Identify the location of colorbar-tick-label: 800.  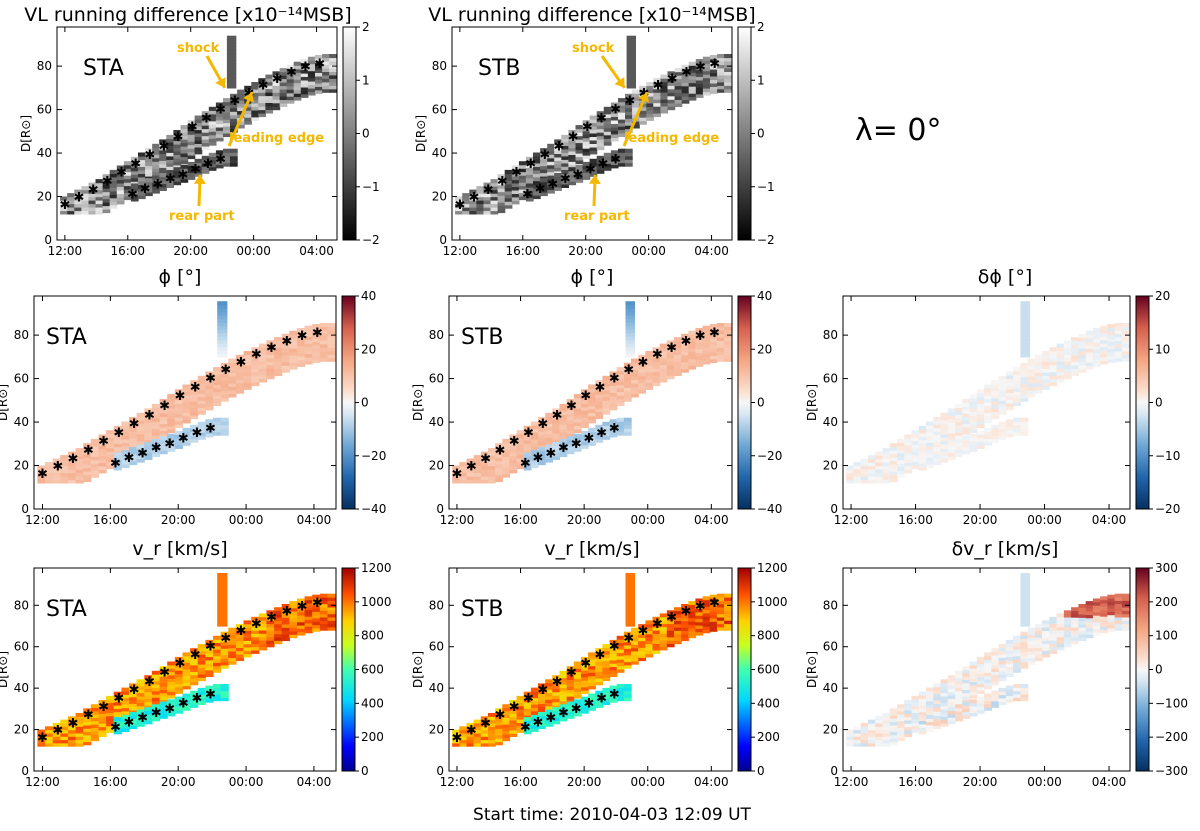
(768, 636).